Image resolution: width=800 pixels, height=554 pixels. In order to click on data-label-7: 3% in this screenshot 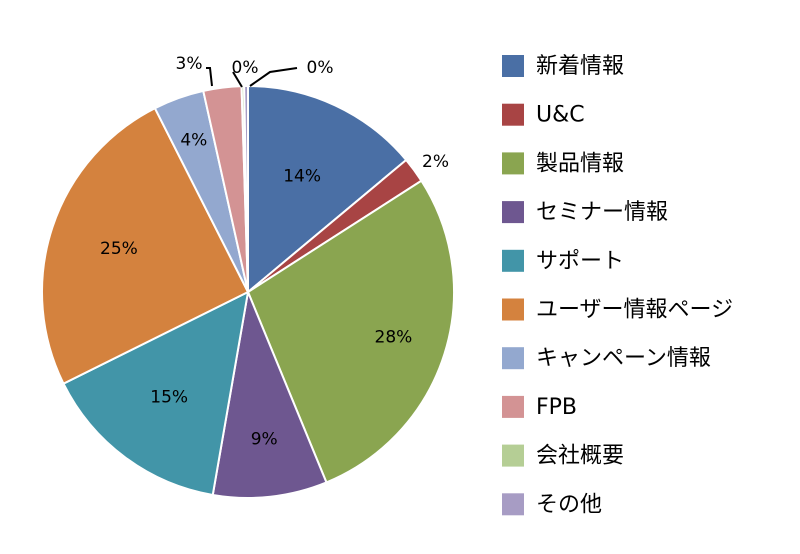, I will do `click(189, 64)`.